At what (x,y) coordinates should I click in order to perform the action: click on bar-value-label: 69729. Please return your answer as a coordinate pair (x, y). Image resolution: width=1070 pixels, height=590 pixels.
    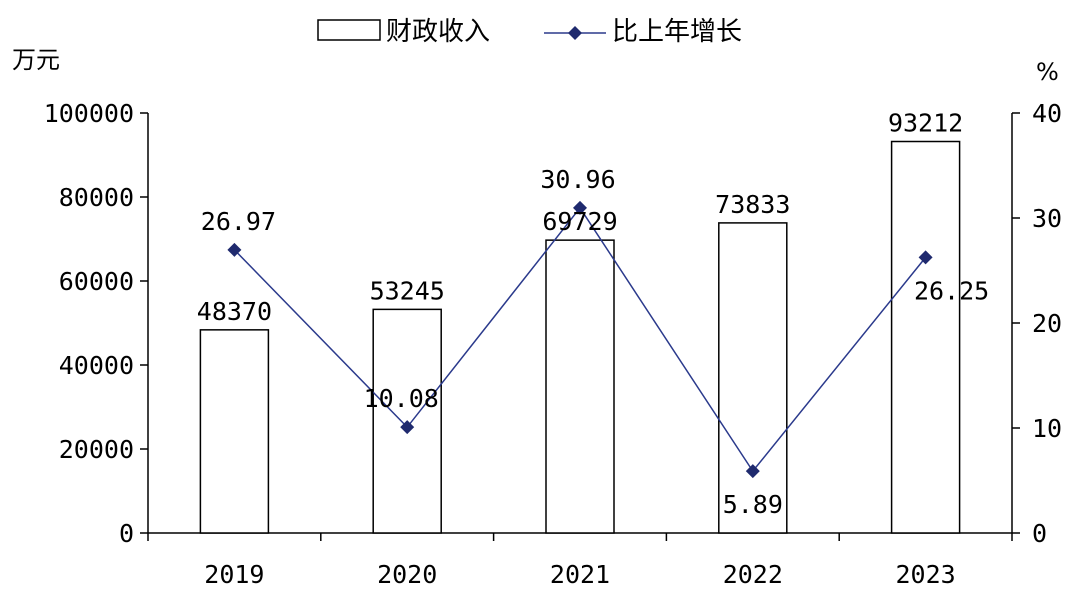
    Looking at the image, I should click on (579, 221).